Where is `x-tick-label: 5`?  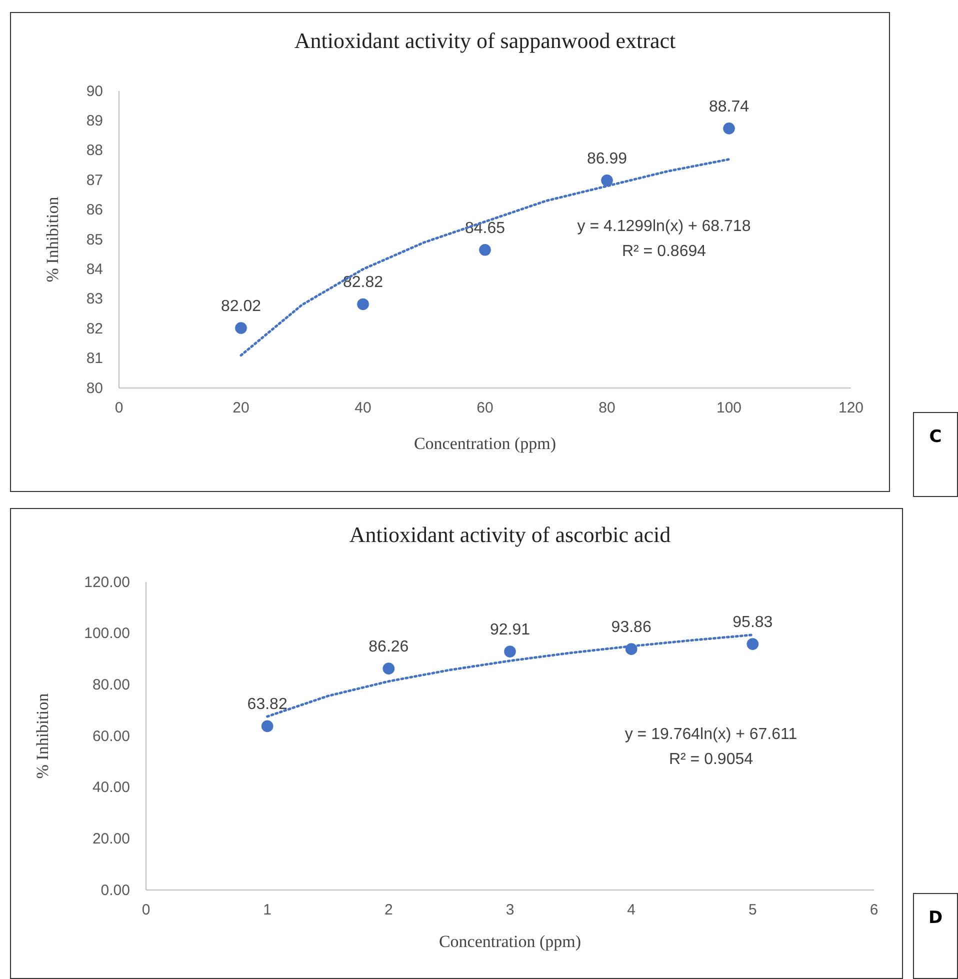
x-tick-label: 5 is located at coordinates (752, 910).